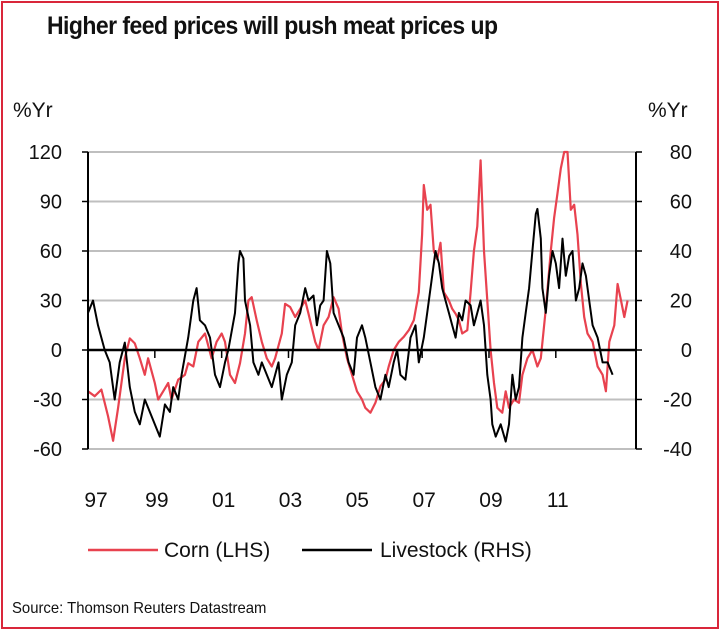 The height and width of the screenshot is (630, 720). What do you see at coordinates (558, 500) in the screenshot?
I see `x-tick-label: 11` at bounding box center [558, 500].